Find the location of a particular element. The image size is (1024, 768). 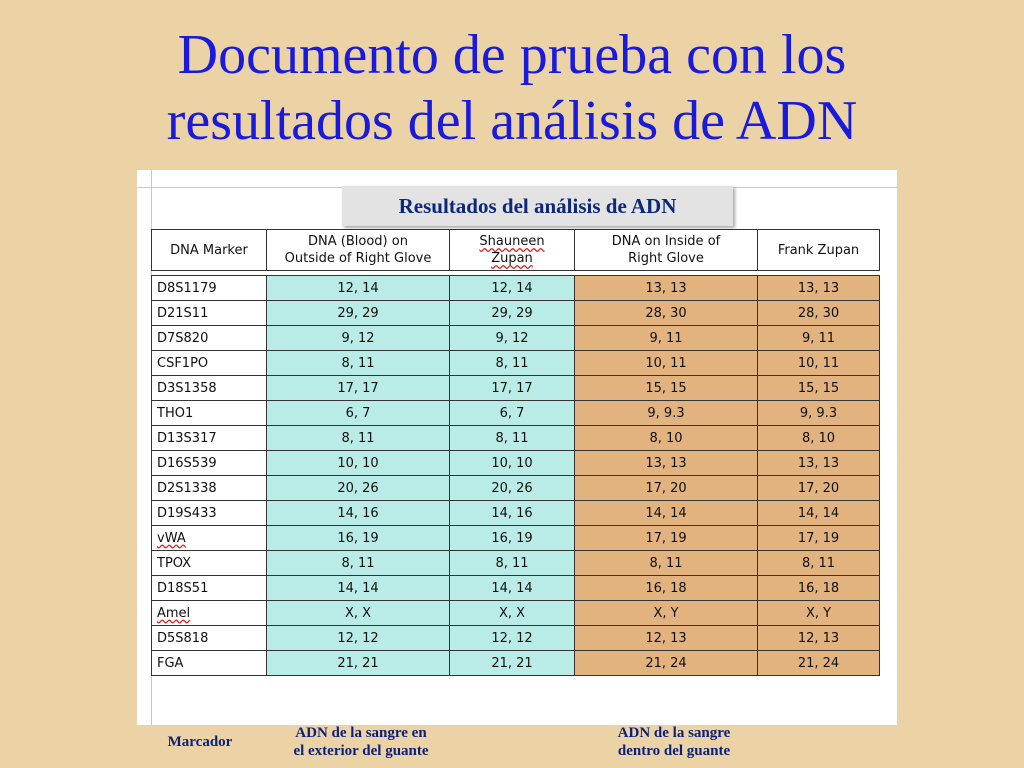

cell-shauneen: 6, 7 is located at coordinates (512, 413).